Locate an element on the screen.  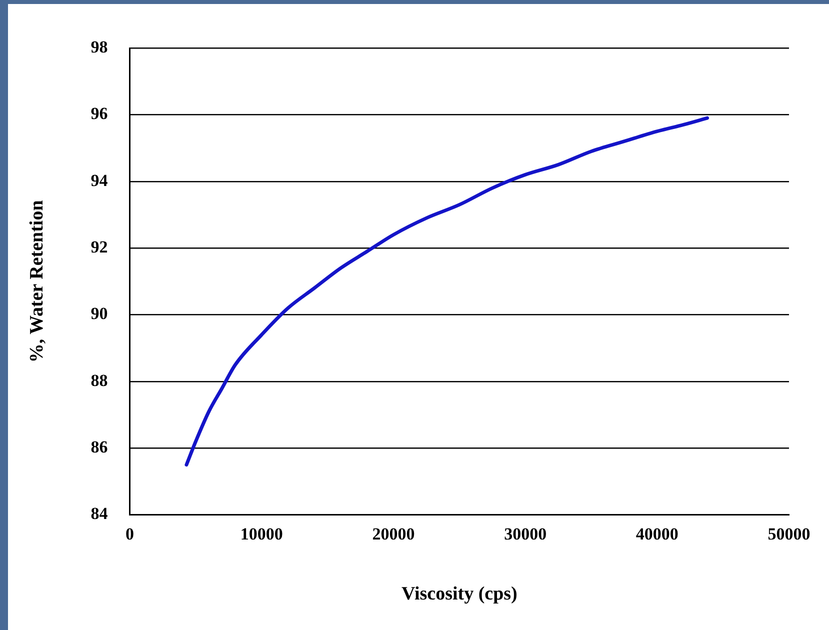
y-tick-label: 86 is located at coordinates (99, 447).